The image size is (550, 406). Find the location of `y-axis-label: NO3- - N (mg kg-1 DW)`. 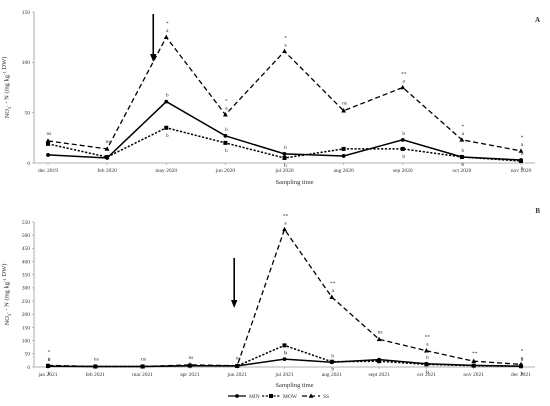

y-axis-label: NO3- - N (mg kg-1 DW) is located at coordinates (6, 88).